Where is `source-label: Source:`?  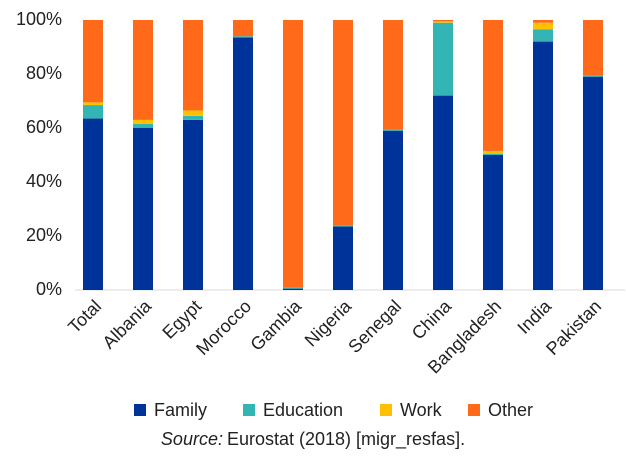 source-label: Source: is located at coordinates (192, 439).